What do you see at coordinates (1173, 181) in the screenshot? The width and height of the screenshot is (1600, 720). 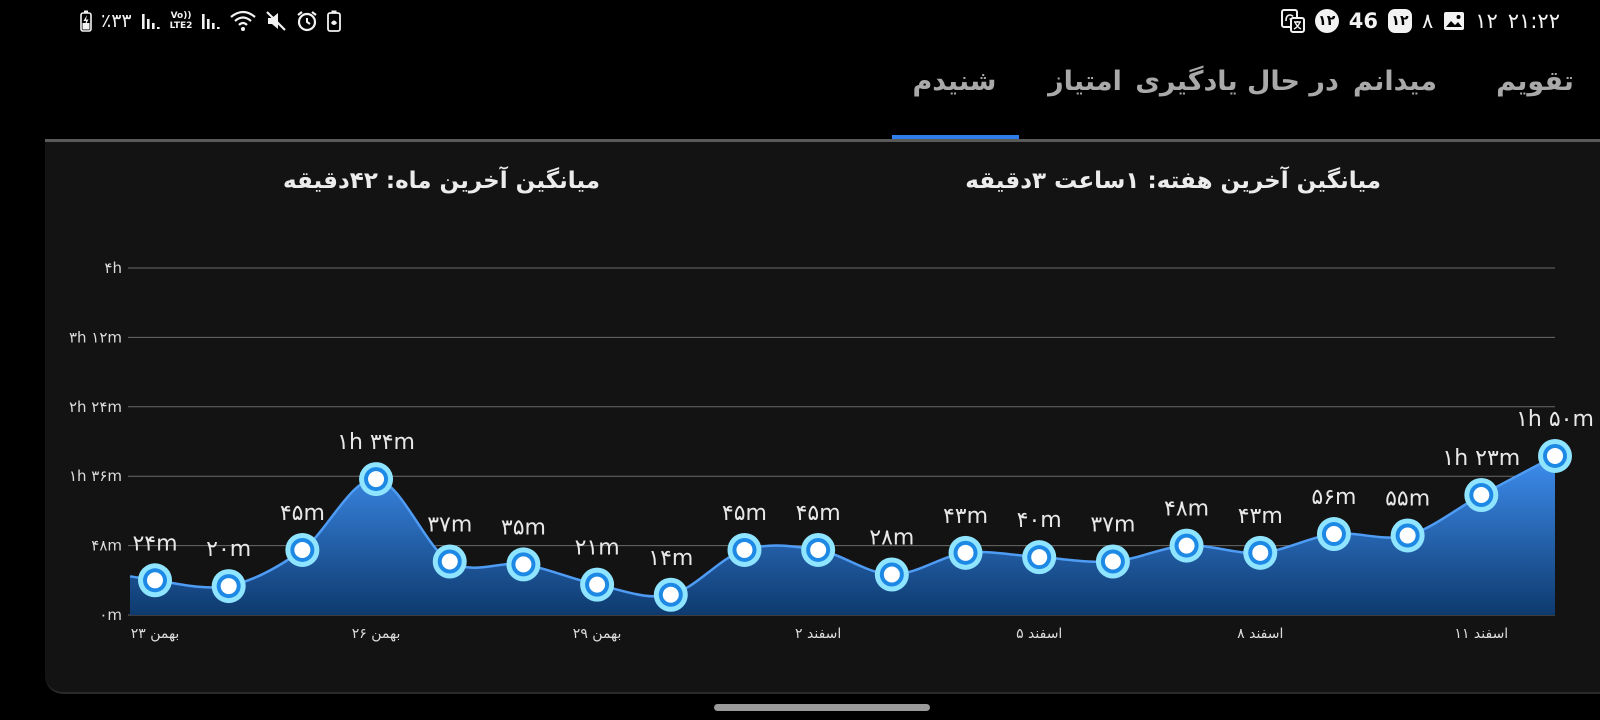 I see `weekly-average: میانگین آخرین هفته: ۱ساعت ۳دقیقه` at bounding box center [1173, 181].